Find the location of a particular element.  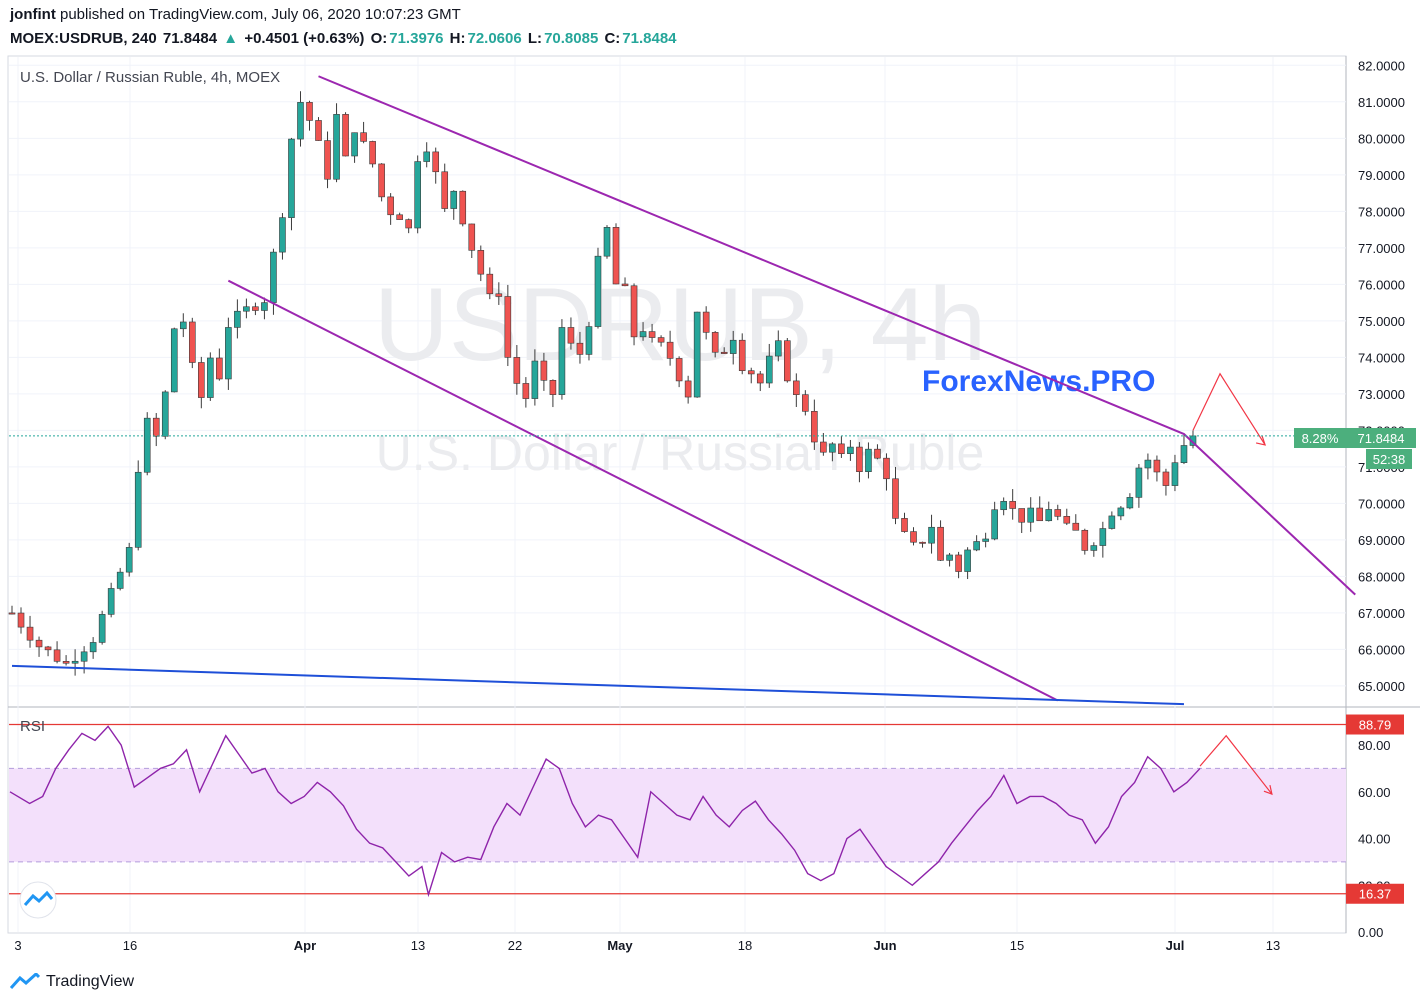

time-tick-label: 15 is located at coordinates (1017, 945).